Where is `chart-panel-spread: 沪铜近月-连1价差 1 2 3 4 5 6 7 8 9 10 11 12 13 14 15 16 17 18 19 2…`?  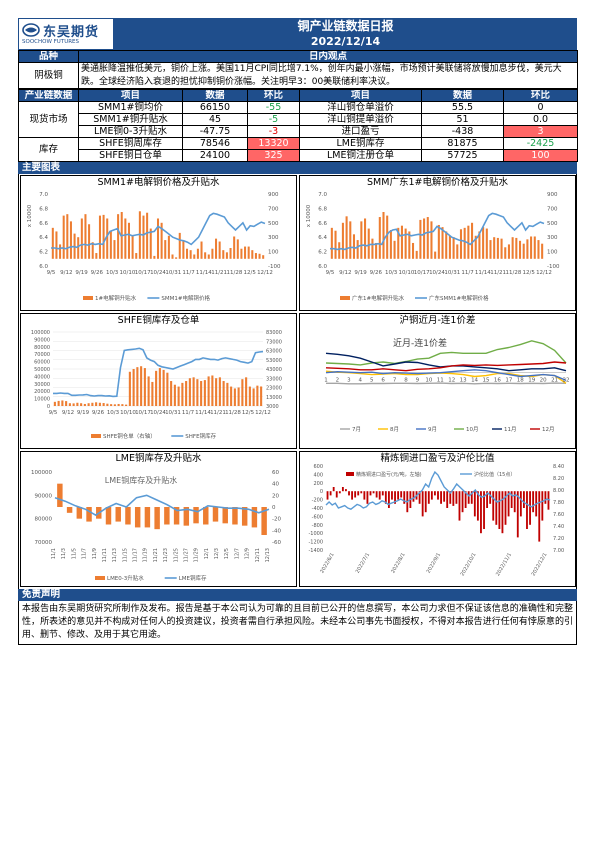 chart-panel-spread: 沪铜近月-连1价差 1 2 3 4 5 6 7 8 9 10 11 12 13 14 15 16 17 18 19 2… is located at coordinates (437, 381).